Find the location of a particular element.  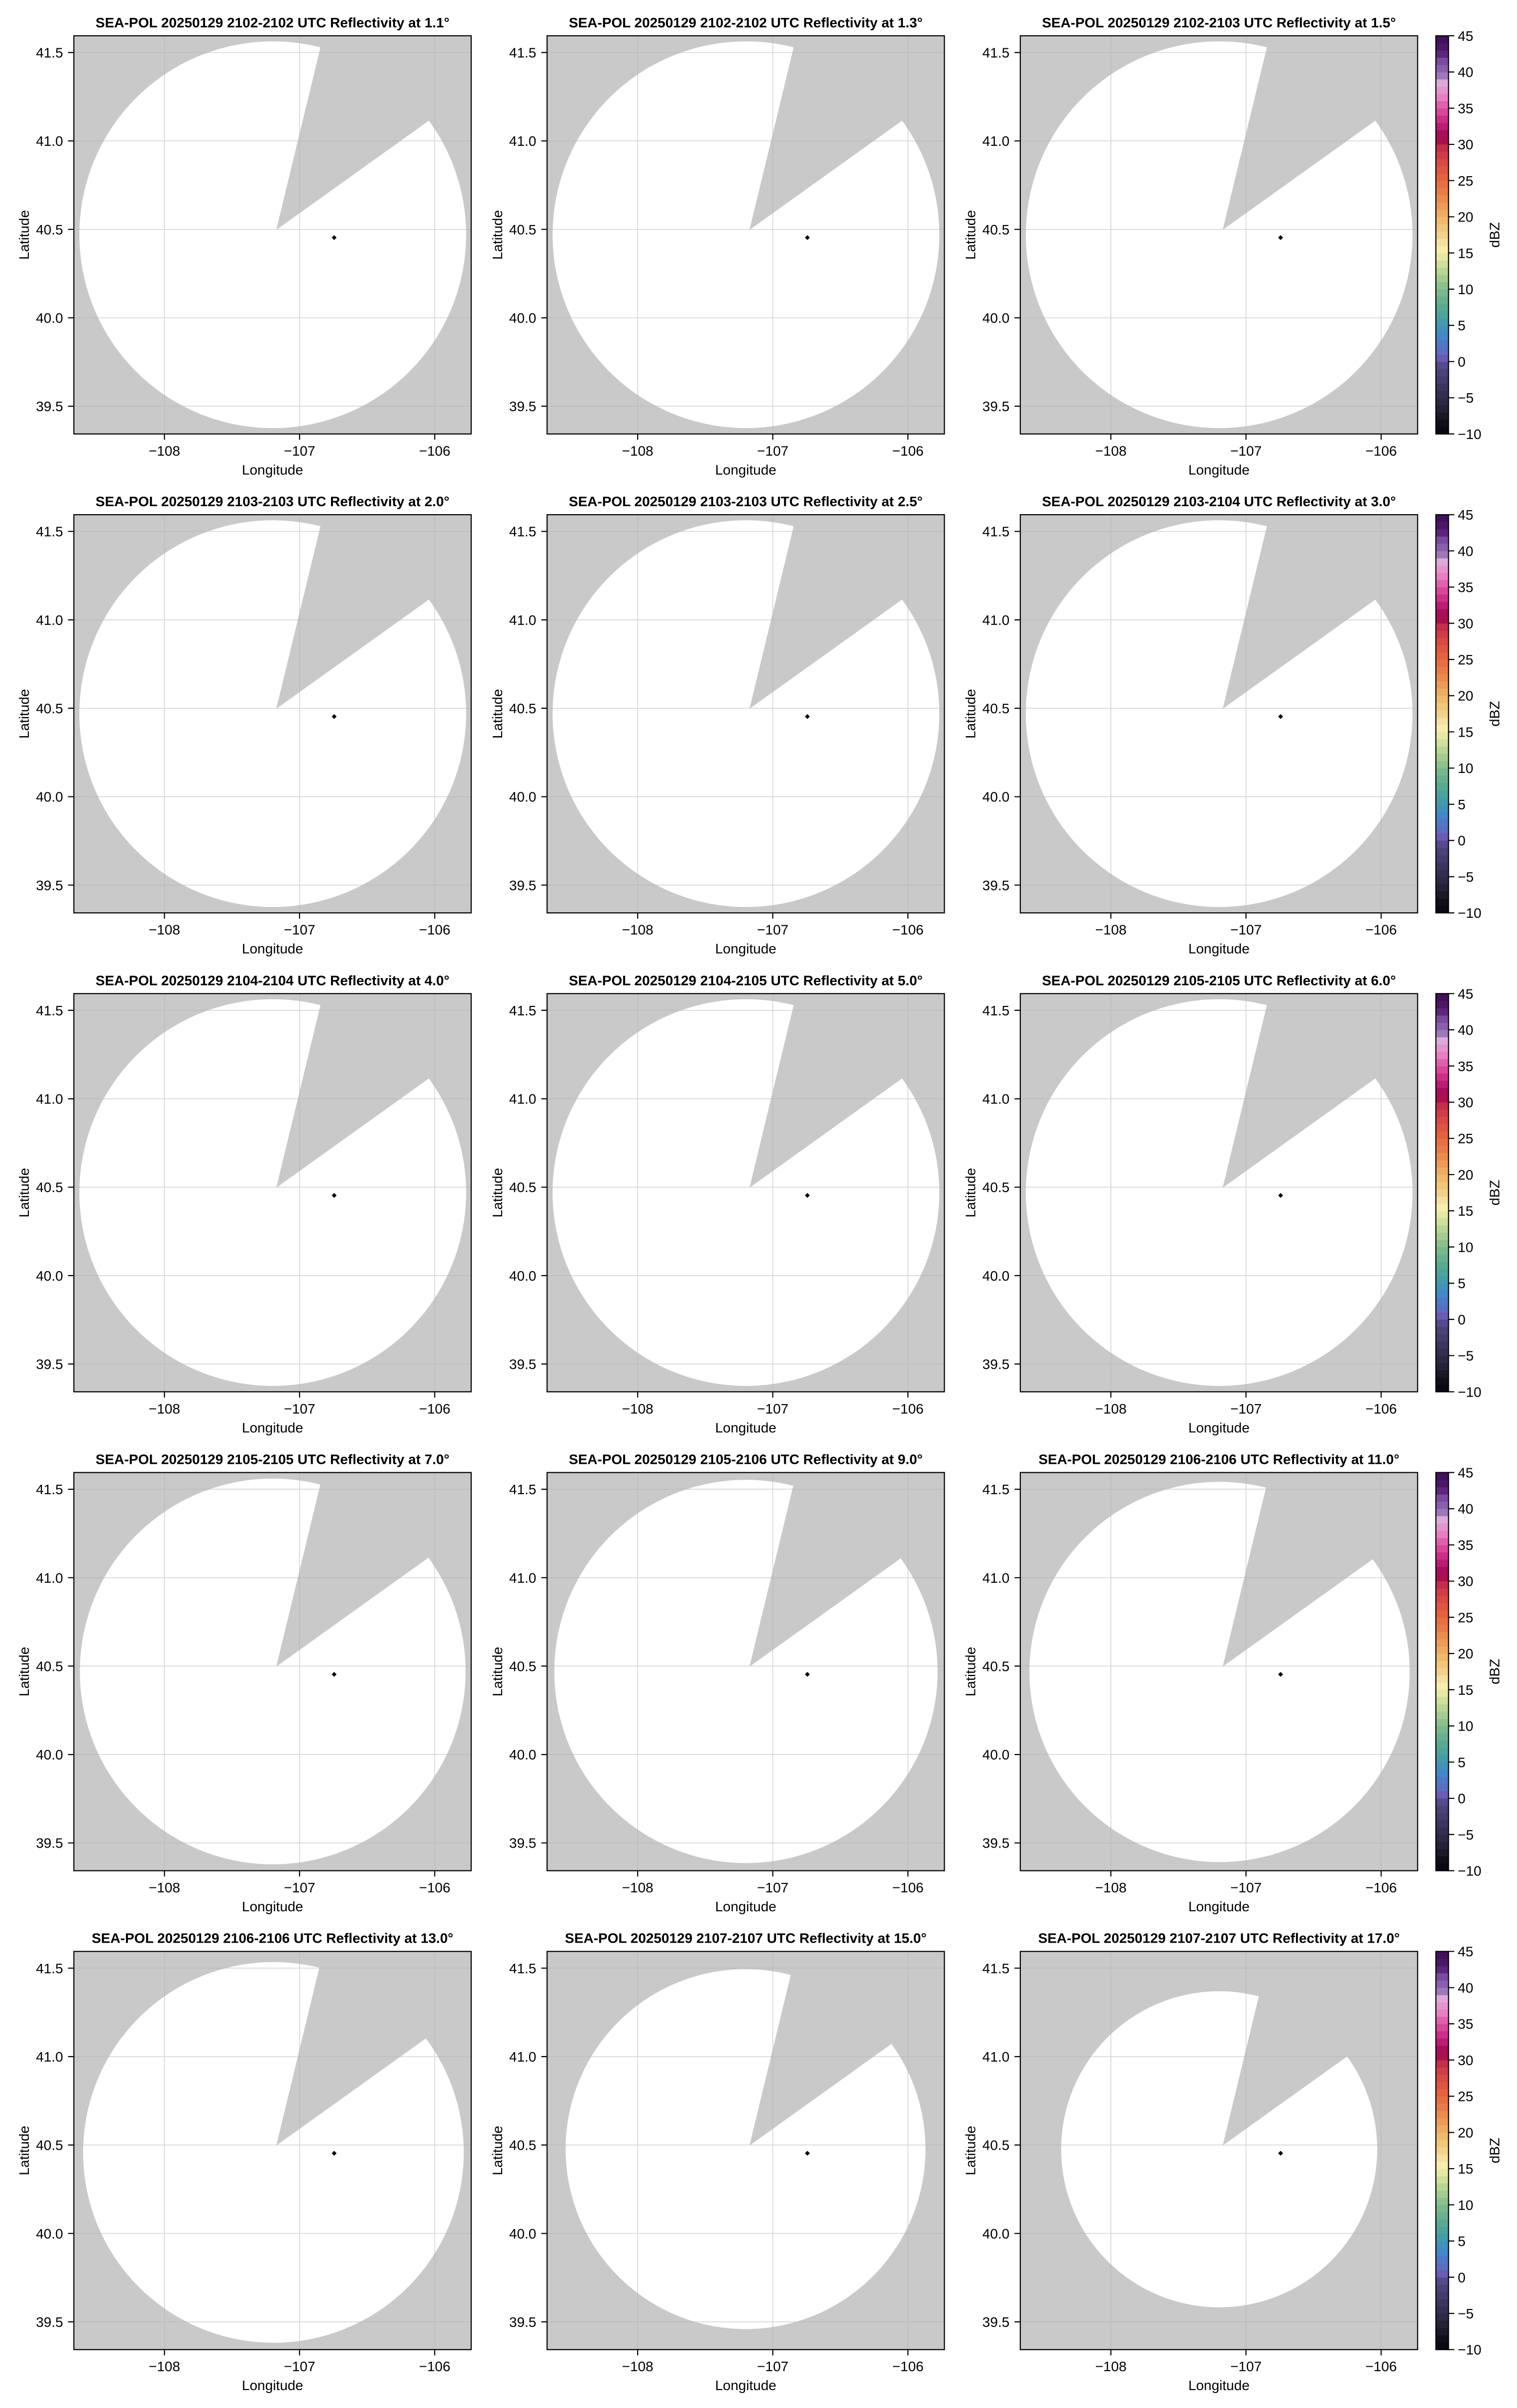

svg-text: 35 is located at coordinates (1466, 2024).